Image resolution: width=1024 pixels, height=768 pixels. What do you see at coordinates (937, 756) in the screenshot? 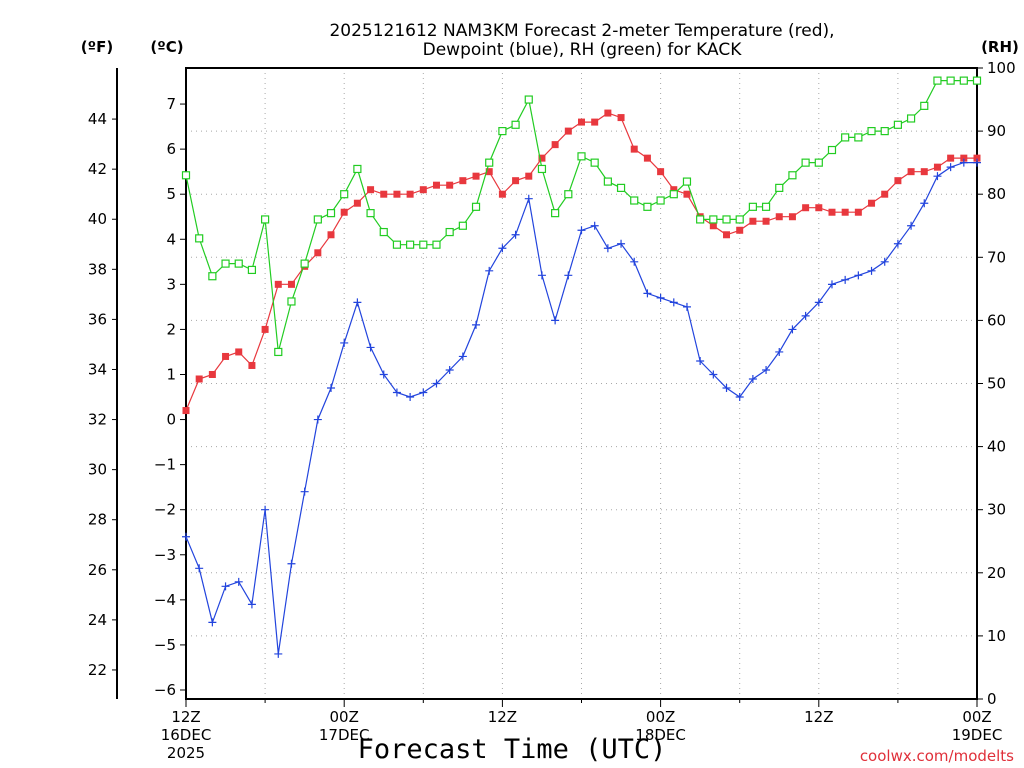
I see `credit-text: coolwx.com/modelts` at bounding box center [937, 756].